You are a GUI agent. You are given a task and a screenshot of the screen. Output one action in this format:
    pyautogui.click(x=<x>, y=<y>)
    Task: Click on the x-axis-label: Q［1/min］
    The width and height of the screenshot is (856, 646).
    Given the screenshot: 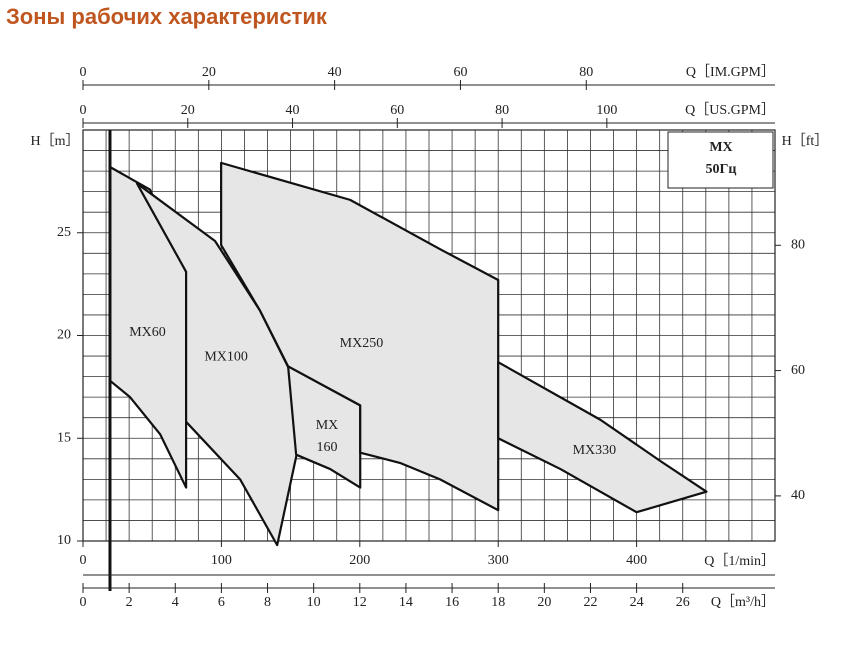 What is the action you would take?
    pyautogui.click(x=739, y=561)
    